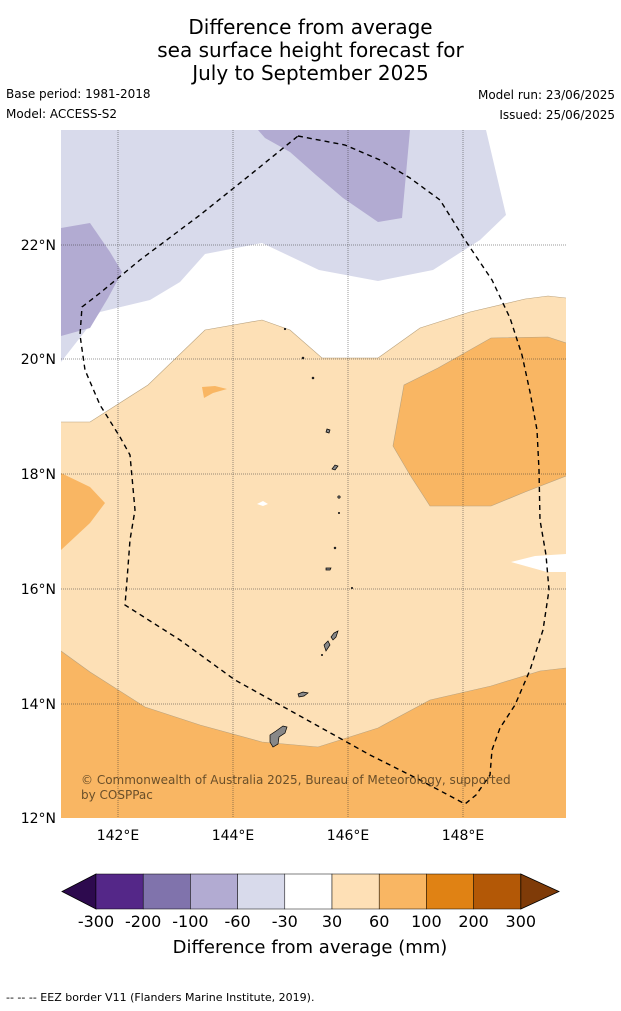 This screenshot has height=1011, width=621. What do you see at coordinates (327, 646) in the screenshot?
I see `island-tinian` at bounding box center [327, 646].